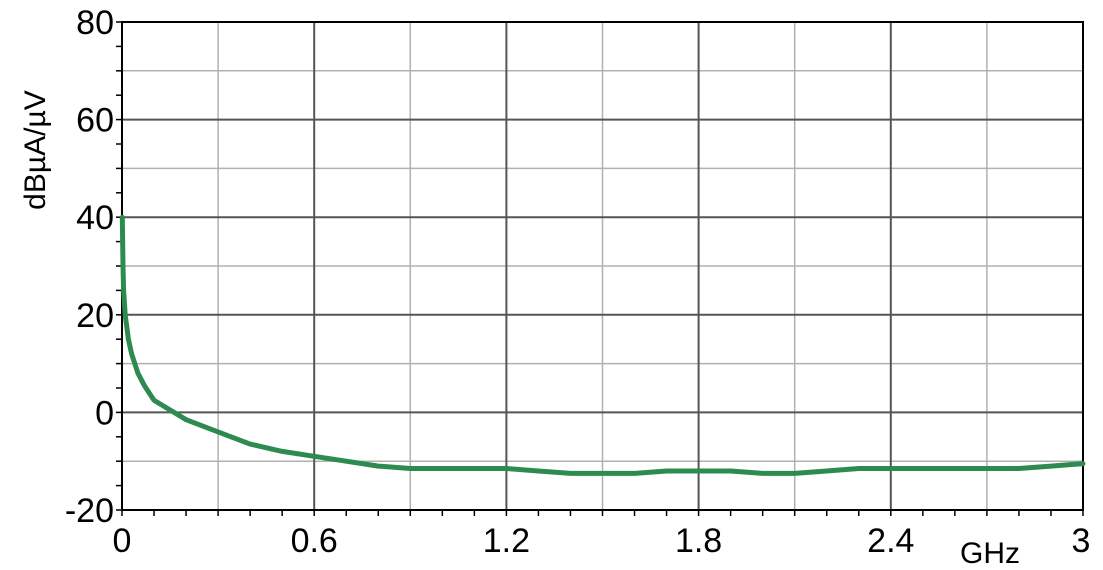 The image size is (1103, 570). Describe the element at coordinates (95, 218) in the screenshot. I see `y-tick-label: 40` at that location.